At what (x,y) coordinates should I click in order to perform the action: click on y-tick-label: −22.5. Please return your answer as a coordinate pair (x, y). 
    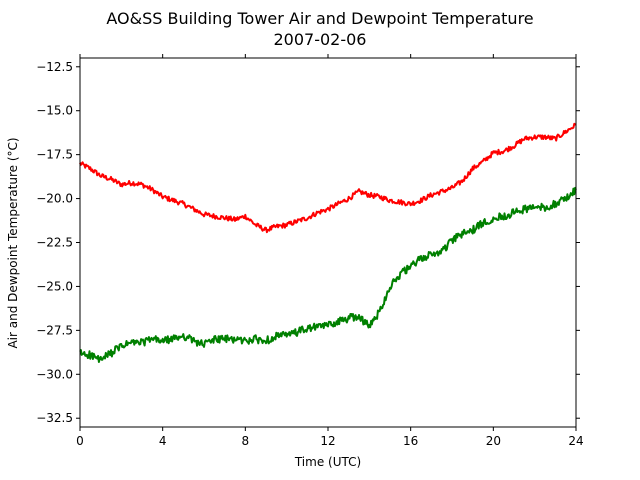
    Looking at the image, I should click on (54, 243).